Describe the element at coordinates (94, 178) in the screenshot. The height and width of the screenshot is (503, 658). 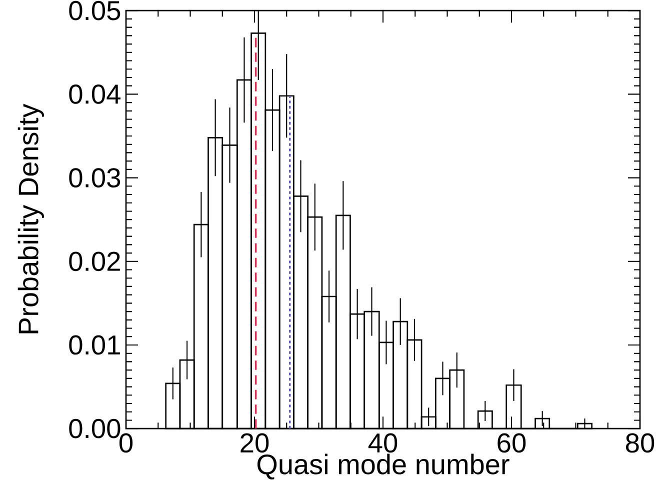
I see `y-tick-label: 0.03` at that location.